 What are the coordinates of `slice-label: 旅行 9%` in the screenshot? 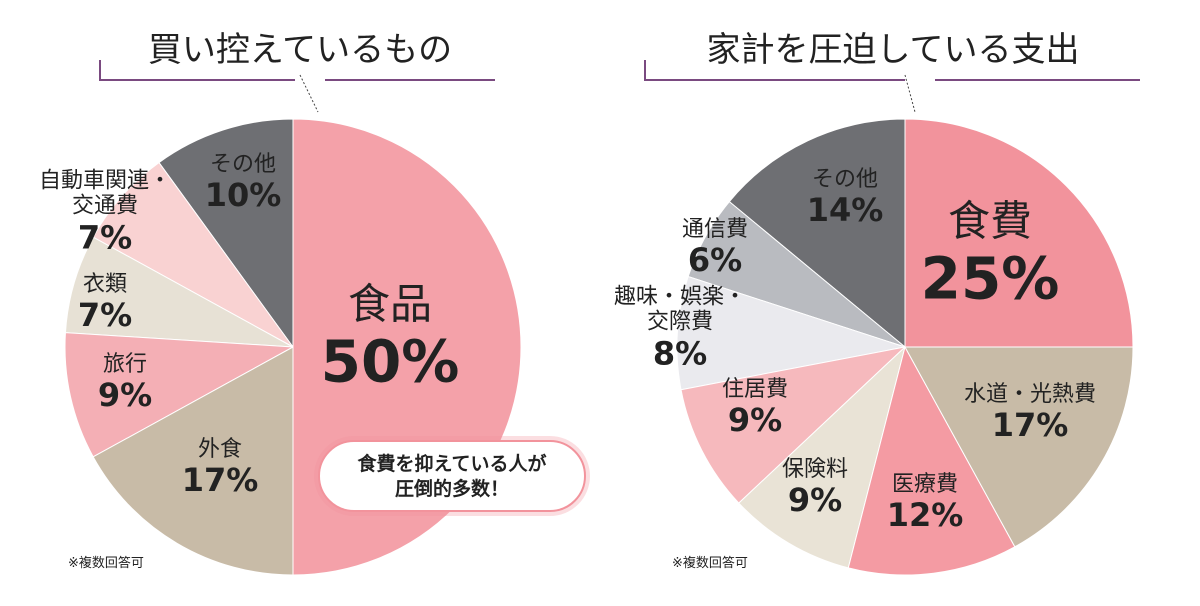 It's located at (125, 383).